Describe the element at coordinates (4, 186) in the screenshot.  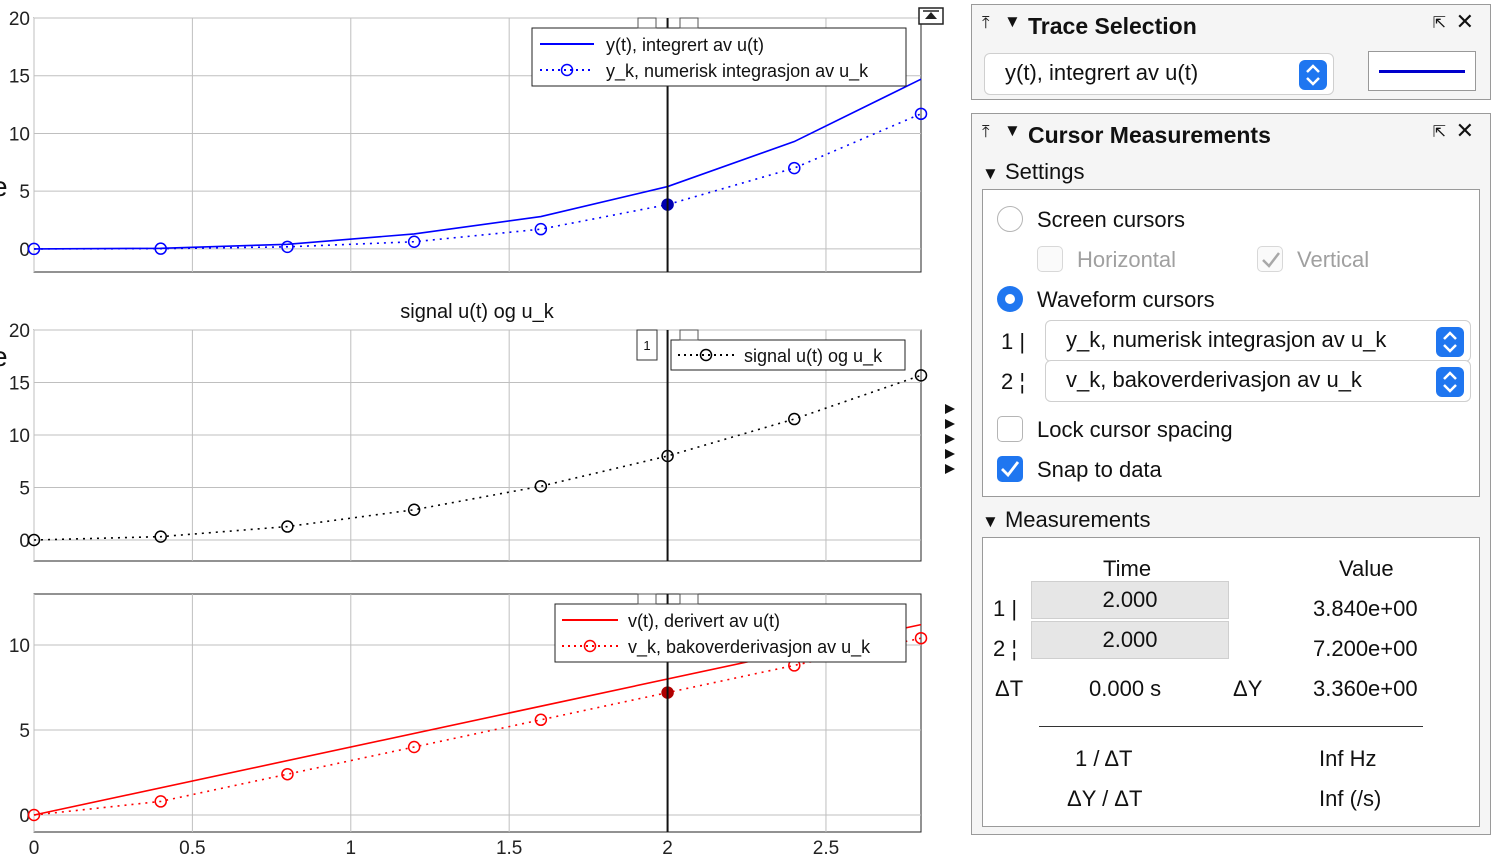
I see `svg-text: e` at that location.